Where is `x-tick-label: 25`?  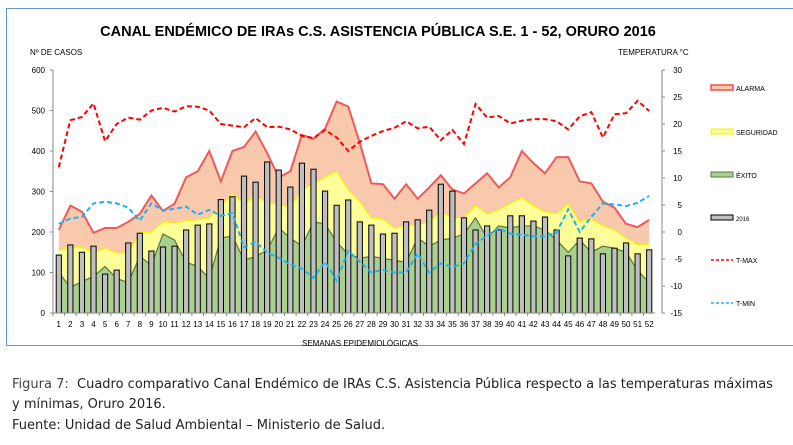
x-tick-label: 25 is located at coordinates (336, 324).